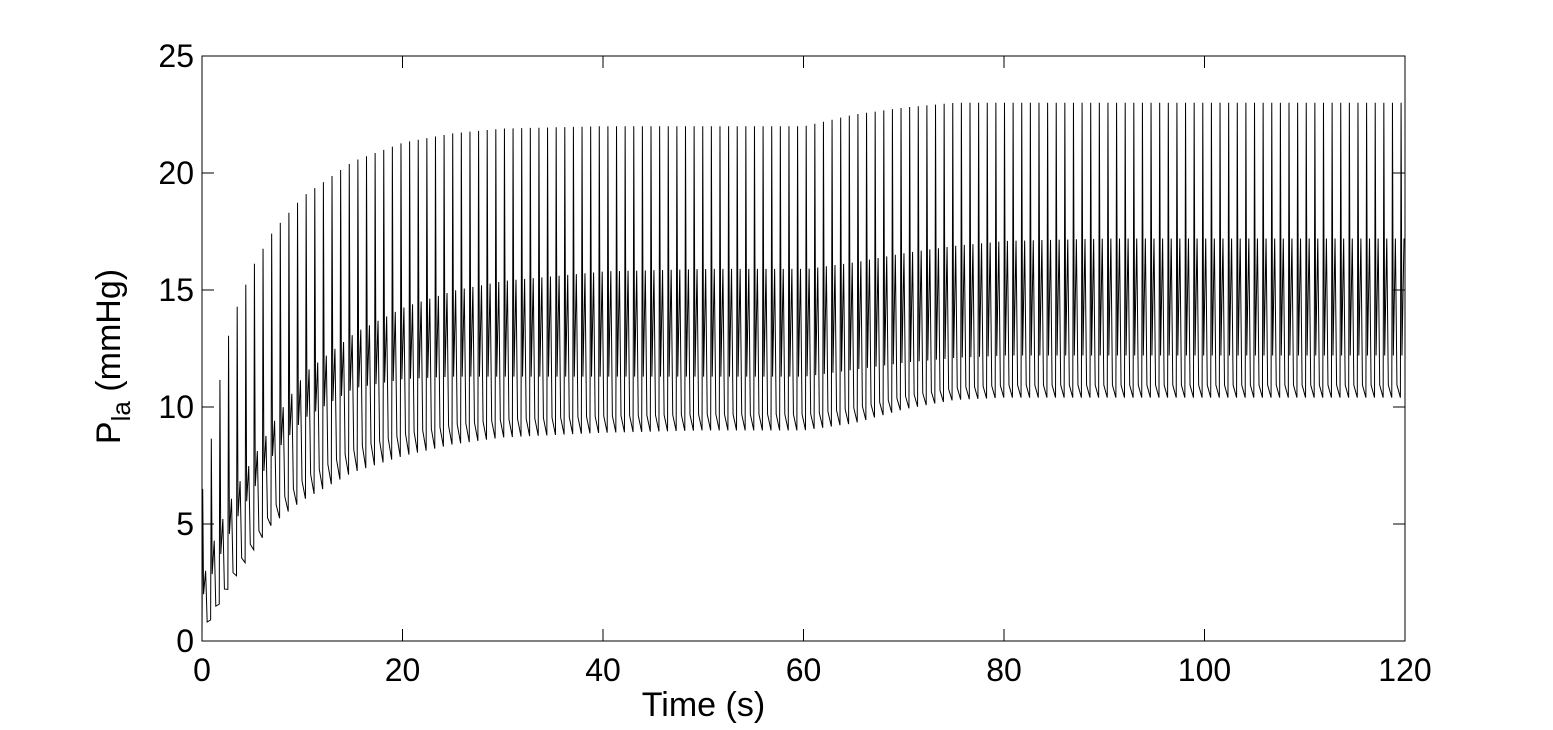 The image size is (1553, 730). Describe the element at coordinates (176, 173) in the screenshot. I see `y-tick-label: 20` at that location.